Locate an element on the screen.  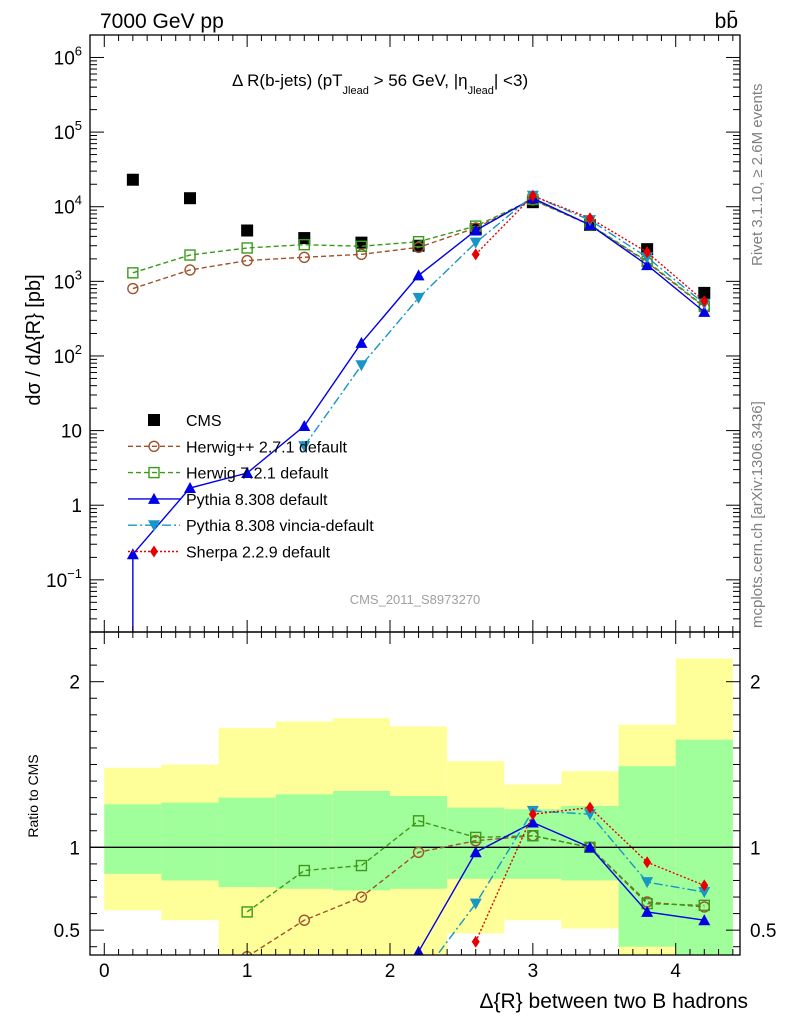
legend-label: Pythia 8.308 default is located at coordinates (257, 500).